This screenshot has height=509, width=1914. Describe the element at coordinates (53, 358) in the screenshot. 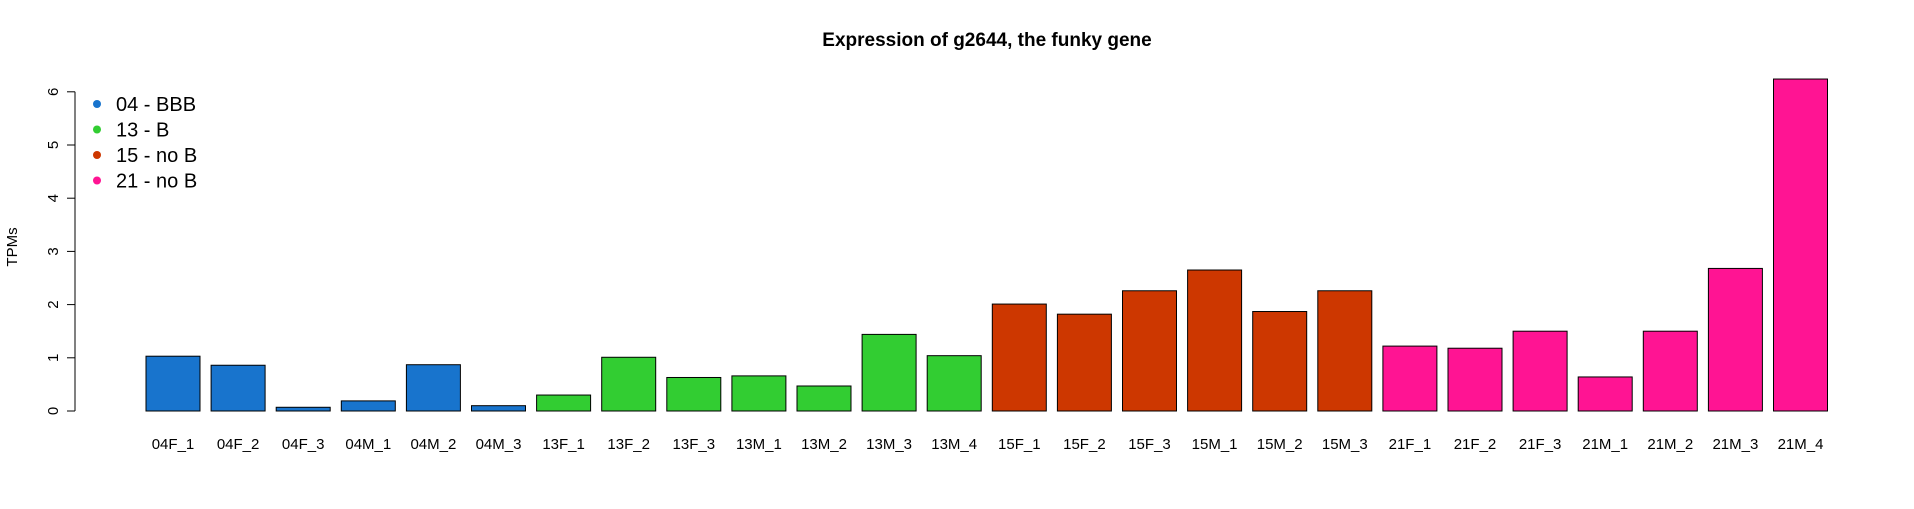

I see `y-tick-label: 1` at that location.